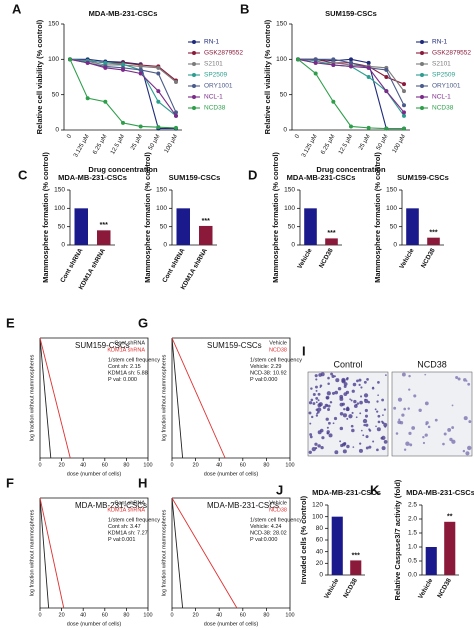  What do you see at coordinates (196, 465) in the screenshot?
I see `x-tick-label: 20` at bounding box center [196, 465].